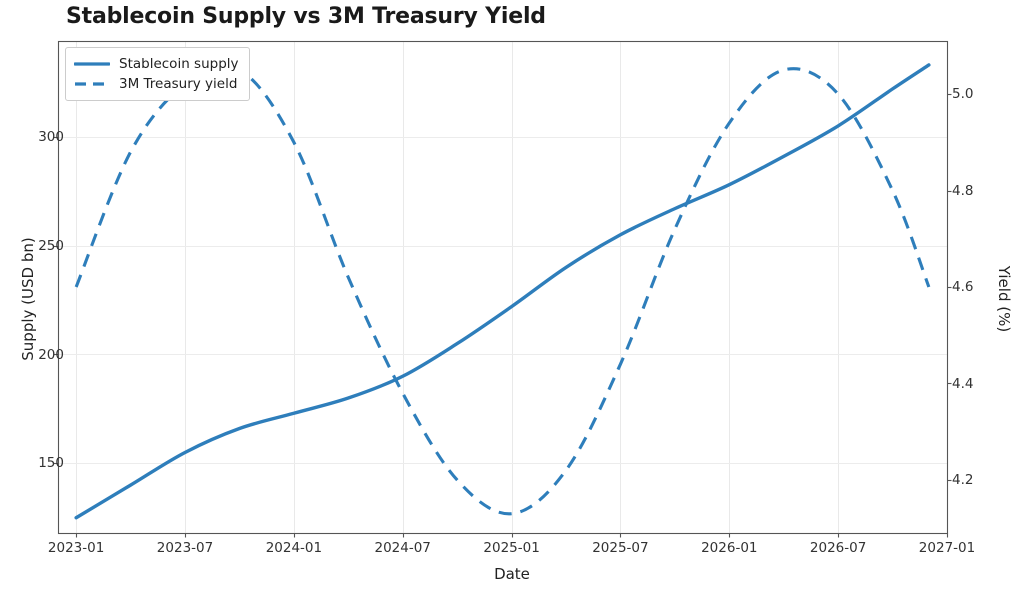 The height and width of the screenshot is (594, 1024). I want to click on x-tick-label: 2026-07, so click(838, 548).